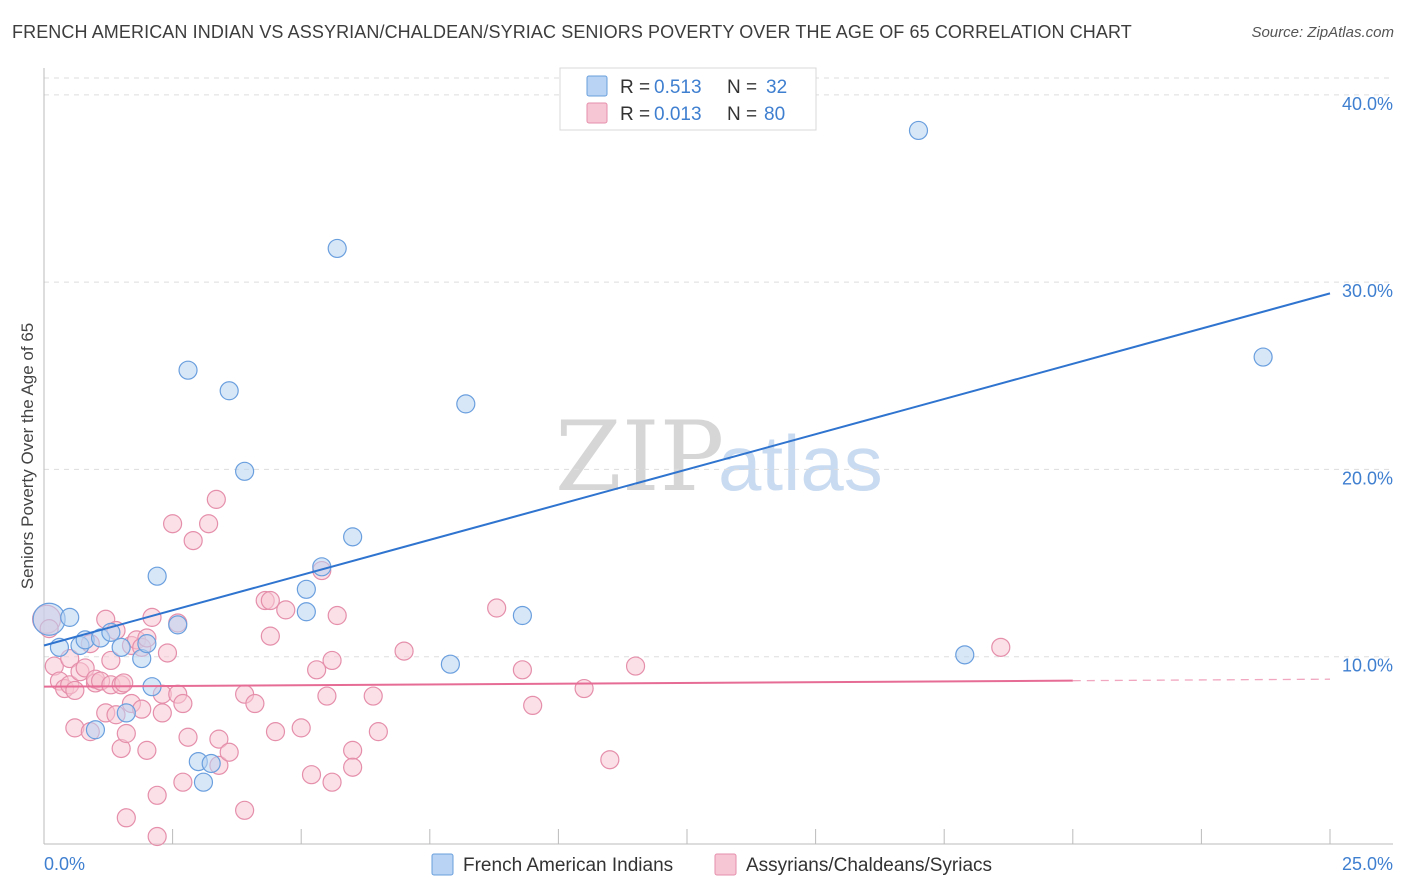 Image resolution: width=1406 pixels, height=892 pixels. I want to click on legend-n-label-2: N =, so click(742, 114).